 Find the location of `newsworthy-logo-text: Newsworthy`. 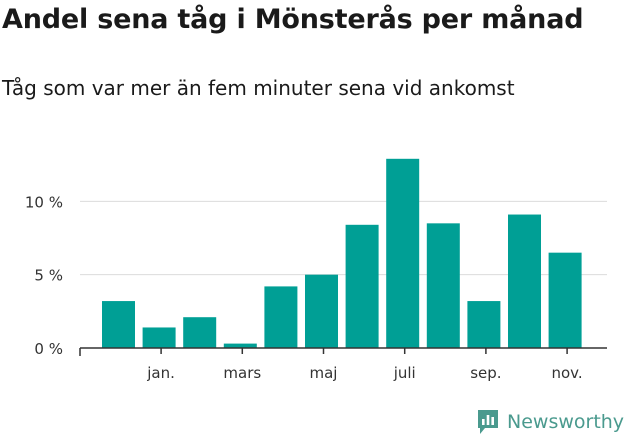

newsworthy-logo-text: Newsworthy is located at coordinates (566, 422).